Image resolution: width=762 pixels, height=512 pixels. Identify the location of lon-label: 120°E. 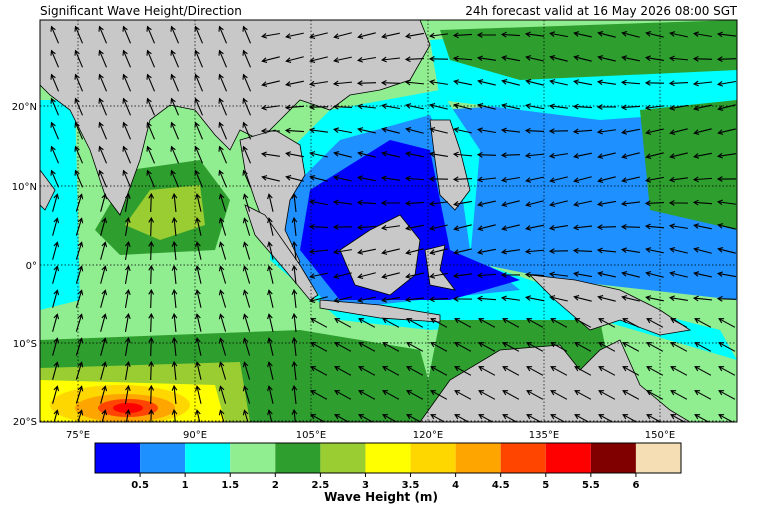
(428, 435).